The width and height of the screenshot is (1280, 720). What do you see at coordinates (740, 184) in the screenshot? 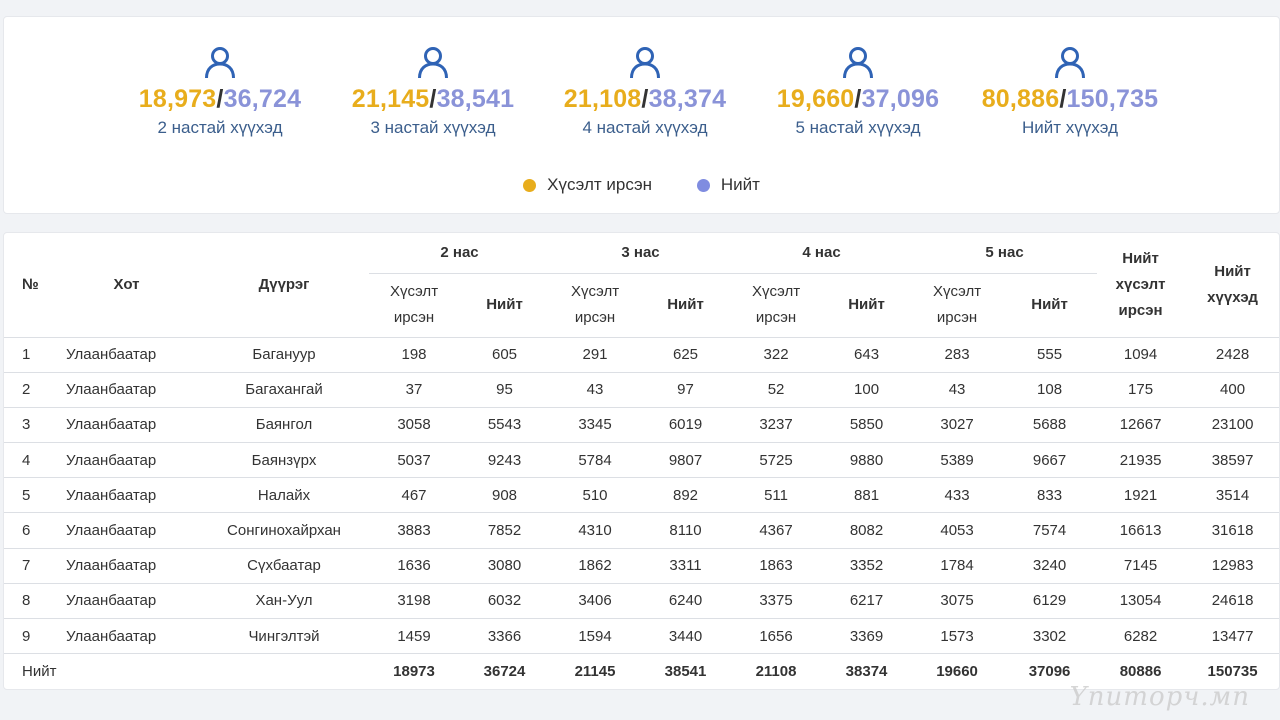
I see `legend-label-total: Нийт` at bounding box center [740, 184].